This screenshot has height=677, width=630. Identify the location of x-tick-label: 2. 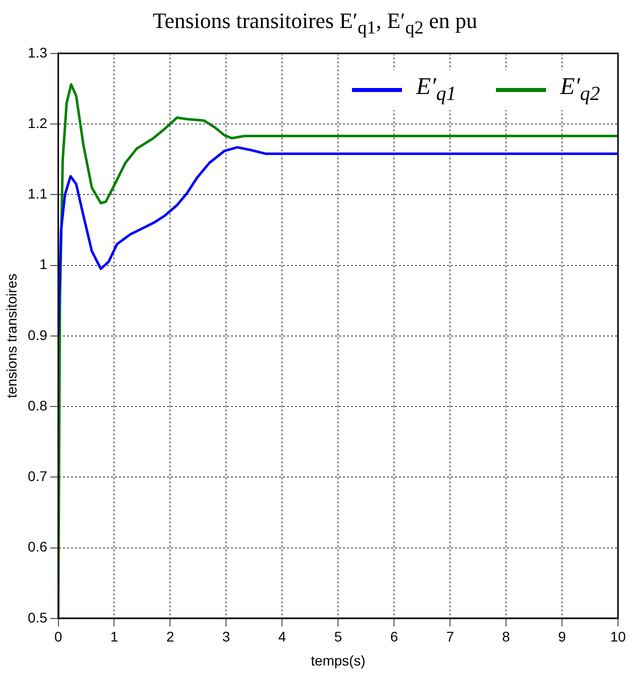
(170, 636).